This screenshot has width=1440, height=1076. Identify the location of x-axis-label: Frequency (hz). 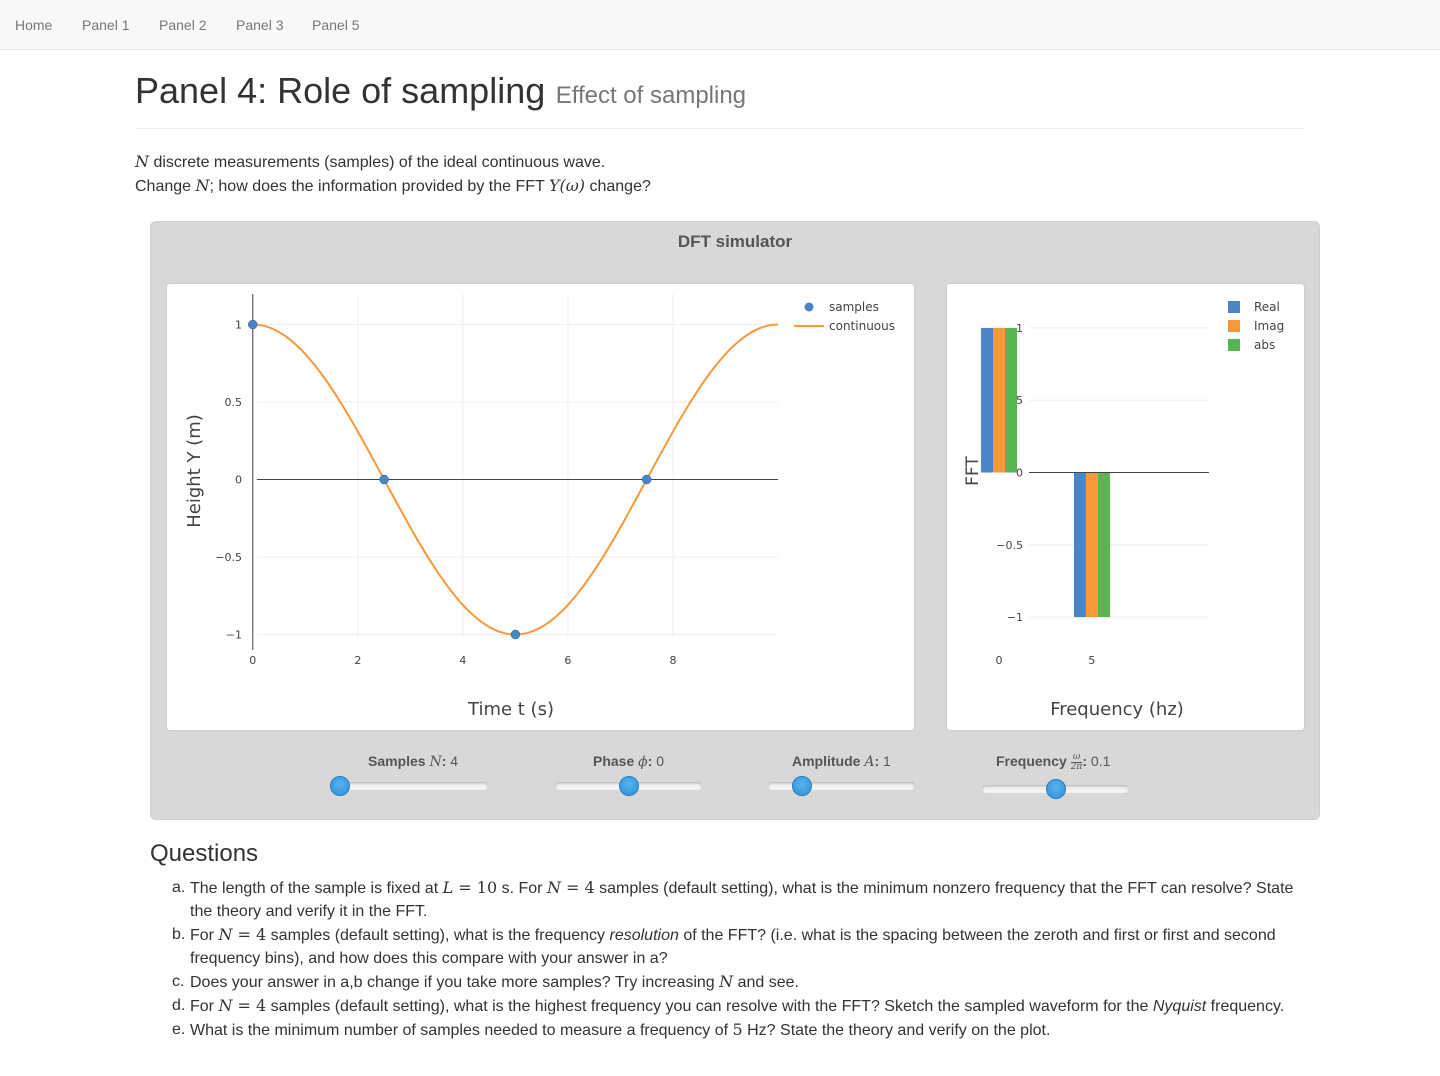
(1117, 709).